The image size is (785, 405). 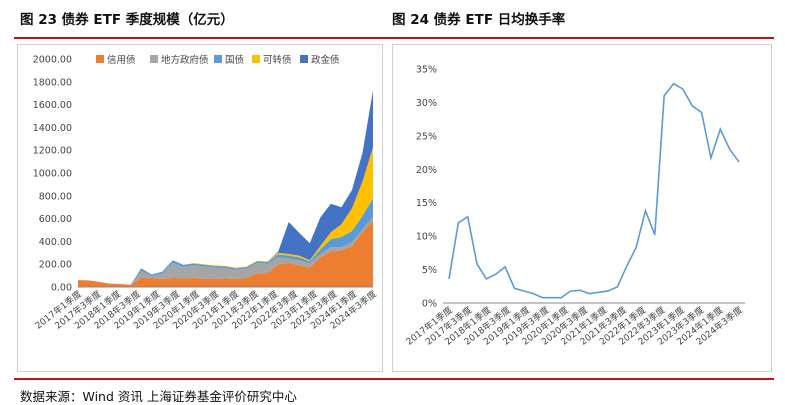 I want to click on area-series-credit, so click(x=225, y=253).